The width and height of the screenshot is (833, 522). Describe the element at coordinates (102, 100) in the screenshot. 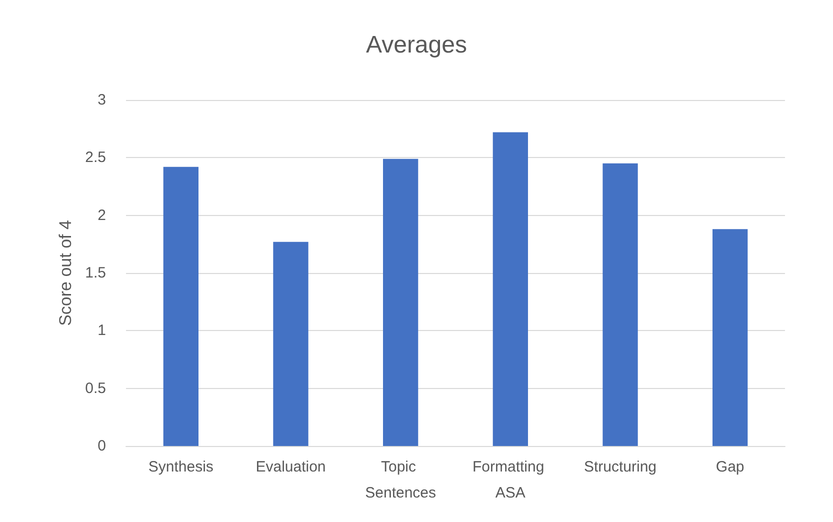

I see `y-tick-label: 3` at that location.